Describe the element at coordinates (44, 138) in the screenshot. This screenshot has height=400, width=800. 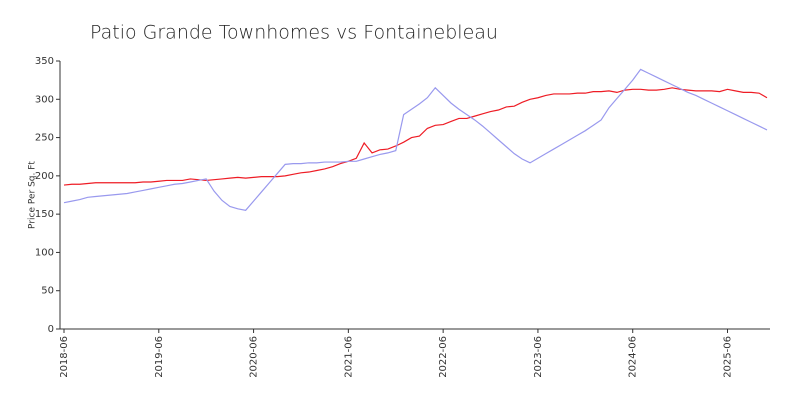
I see `y-tick-label: 250` at that location.